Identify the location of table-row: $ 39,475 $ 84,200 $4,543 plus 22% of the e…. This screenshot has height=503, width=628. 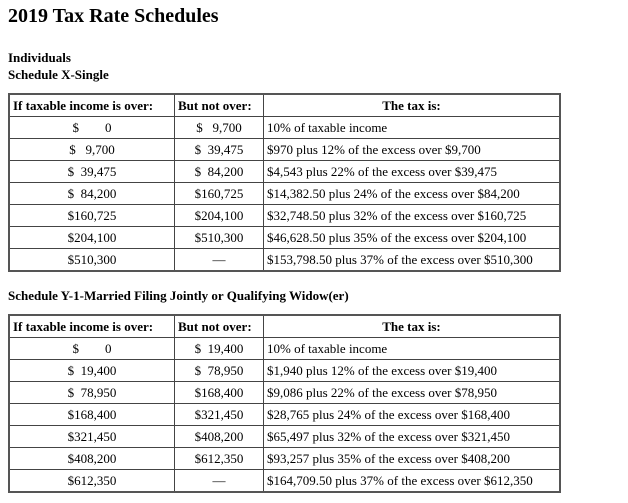
(284, 171).